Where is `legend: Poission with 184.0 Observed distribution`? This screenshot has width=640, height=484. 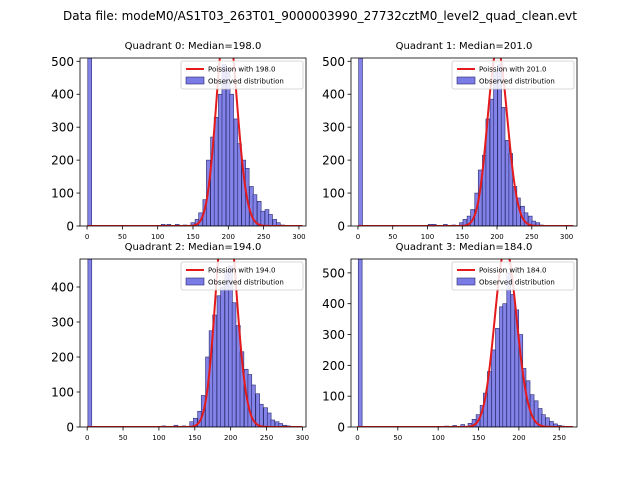 legend: Poission with 184.0 Observed distribution is located at coordinates (513, 276).